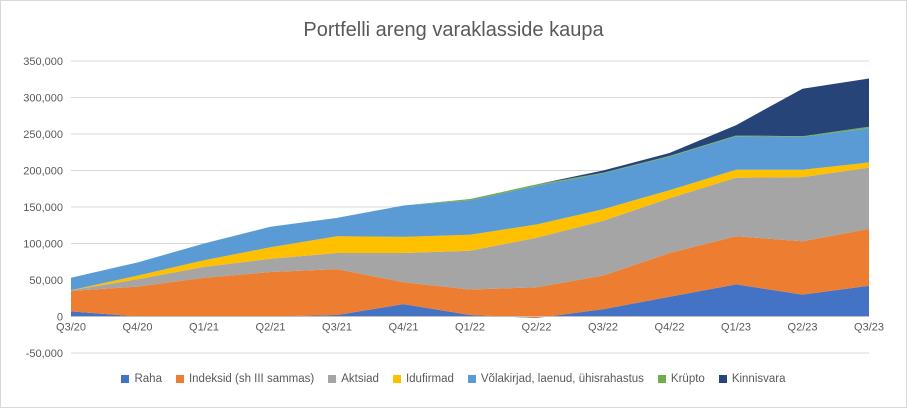 Image resolution: width=907 pixels, height=408 pixels. I want to click on legend-label: Krüpto, so click(687, 379).